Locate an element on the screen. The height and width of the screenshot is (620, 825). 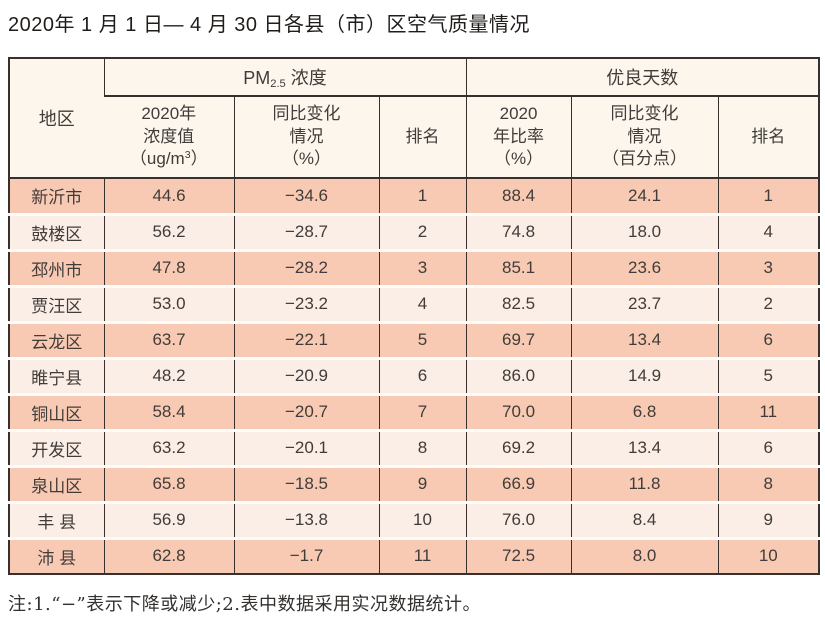
cell-pm25-change: −34.6 is located at coordinates (306, 196).